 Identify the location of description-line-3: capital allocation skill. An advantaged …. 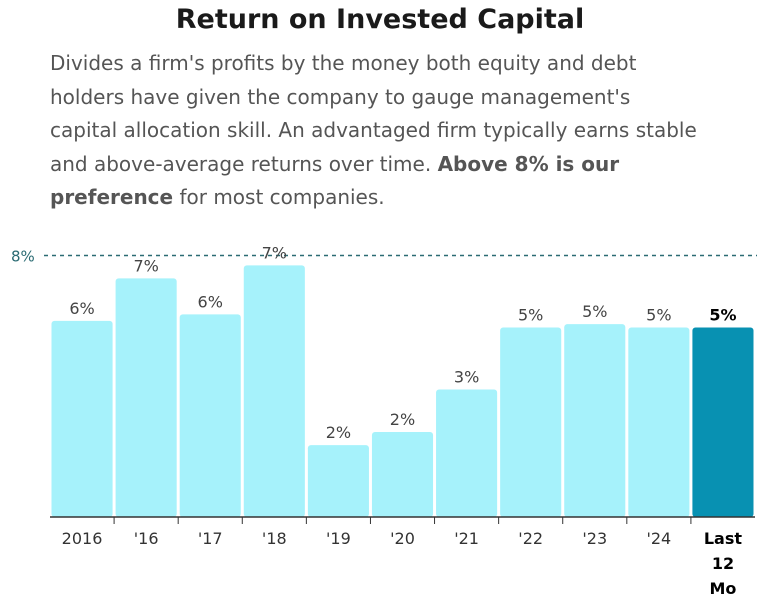
(373, 130).